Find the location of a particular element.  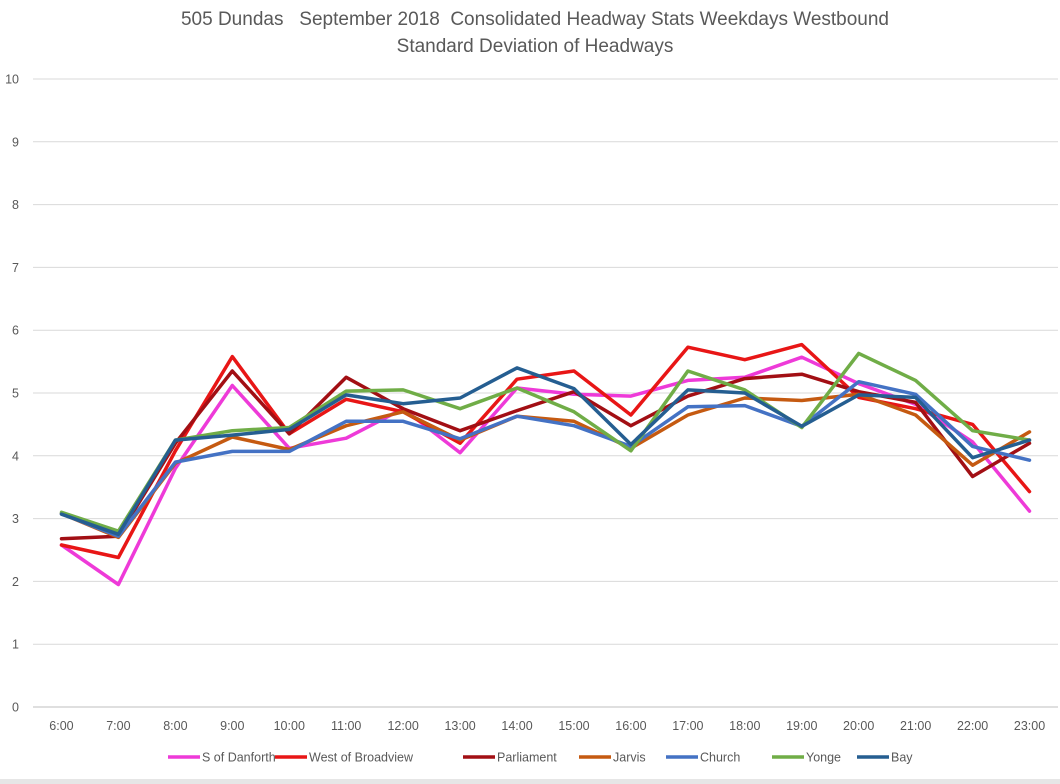

legend-item: Parliament is located at coordinates (510, 758).